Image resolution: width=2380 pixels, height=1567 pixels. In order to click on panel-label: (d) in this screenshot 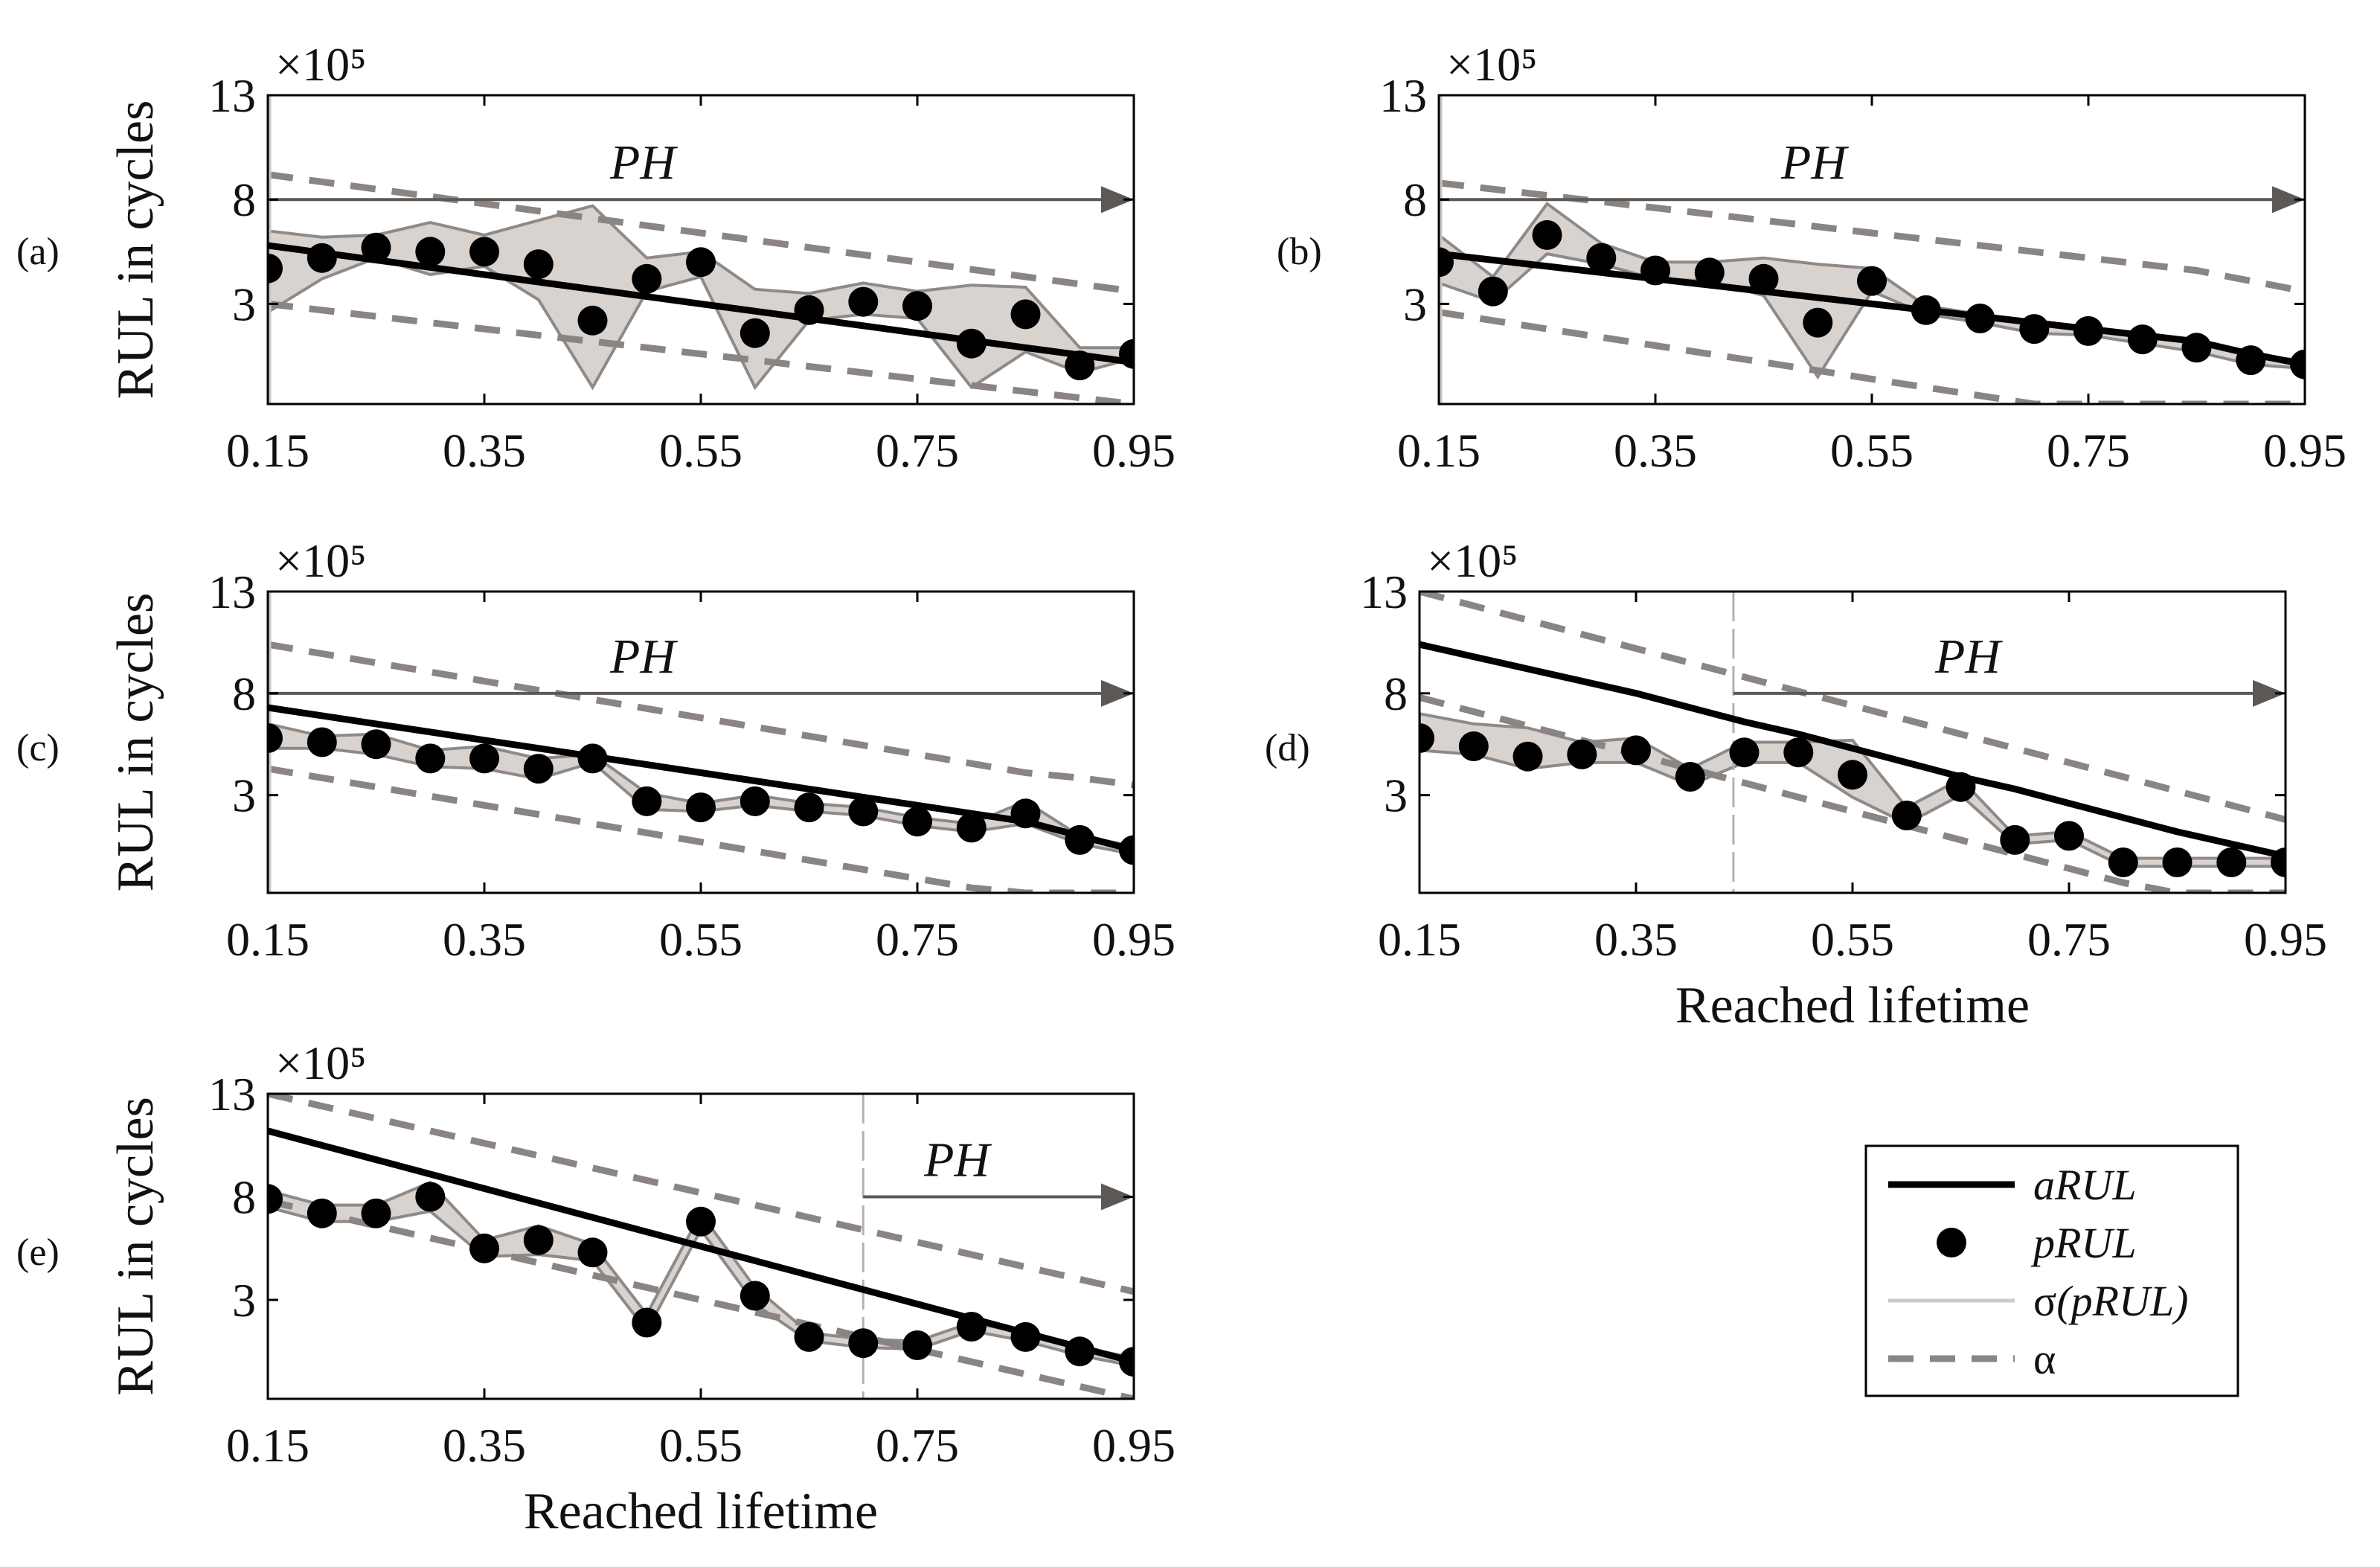, I will do `click(1287, 748)`.